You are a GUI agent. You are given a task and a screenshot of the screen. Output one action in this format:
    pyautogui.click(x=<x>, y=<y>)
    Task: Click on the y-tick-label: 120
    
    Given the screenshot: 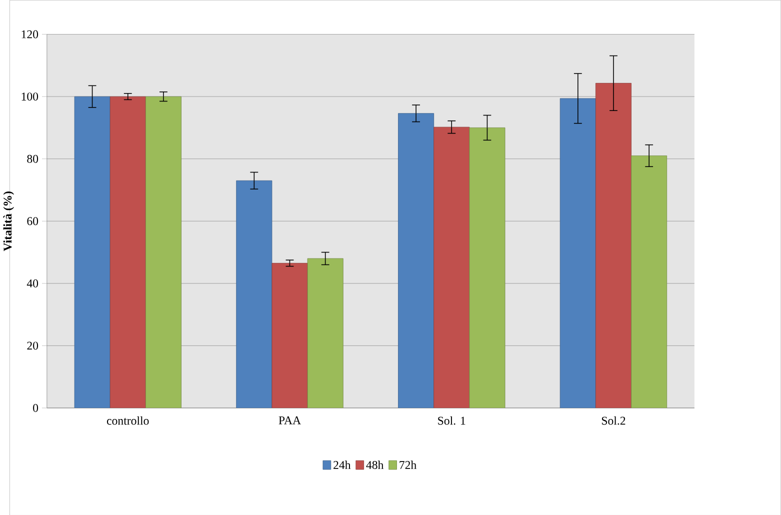 What is the action you would take?
    pyautogui.click(x=30, y=34)
    